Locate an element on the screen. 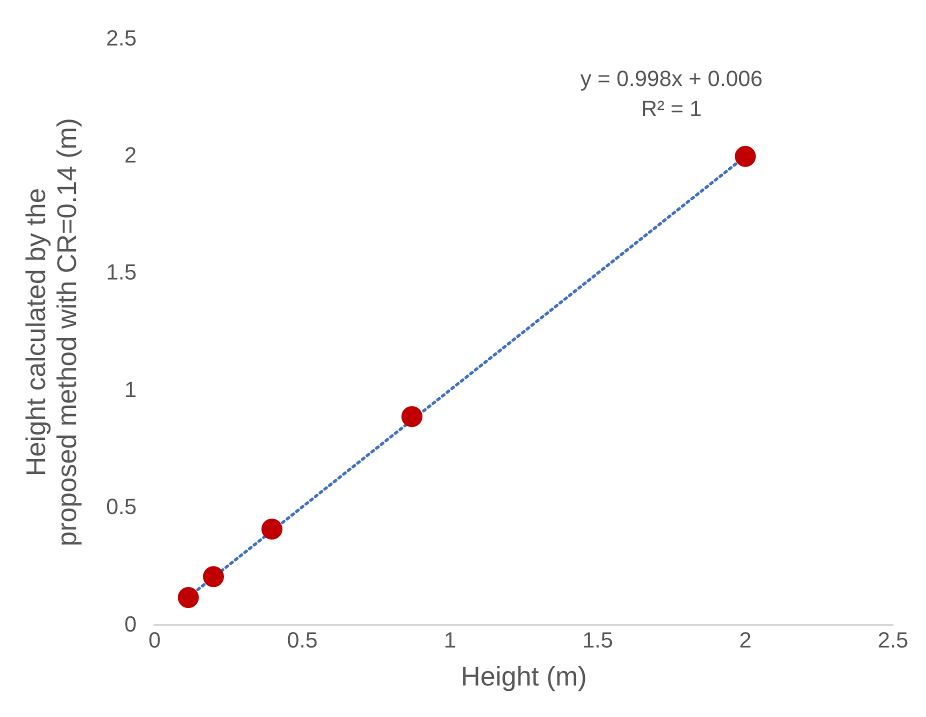 Image resolution: width=926 pixels, height=717 pixels. y-tick-label: 2 is located at coordinates (130, 155).